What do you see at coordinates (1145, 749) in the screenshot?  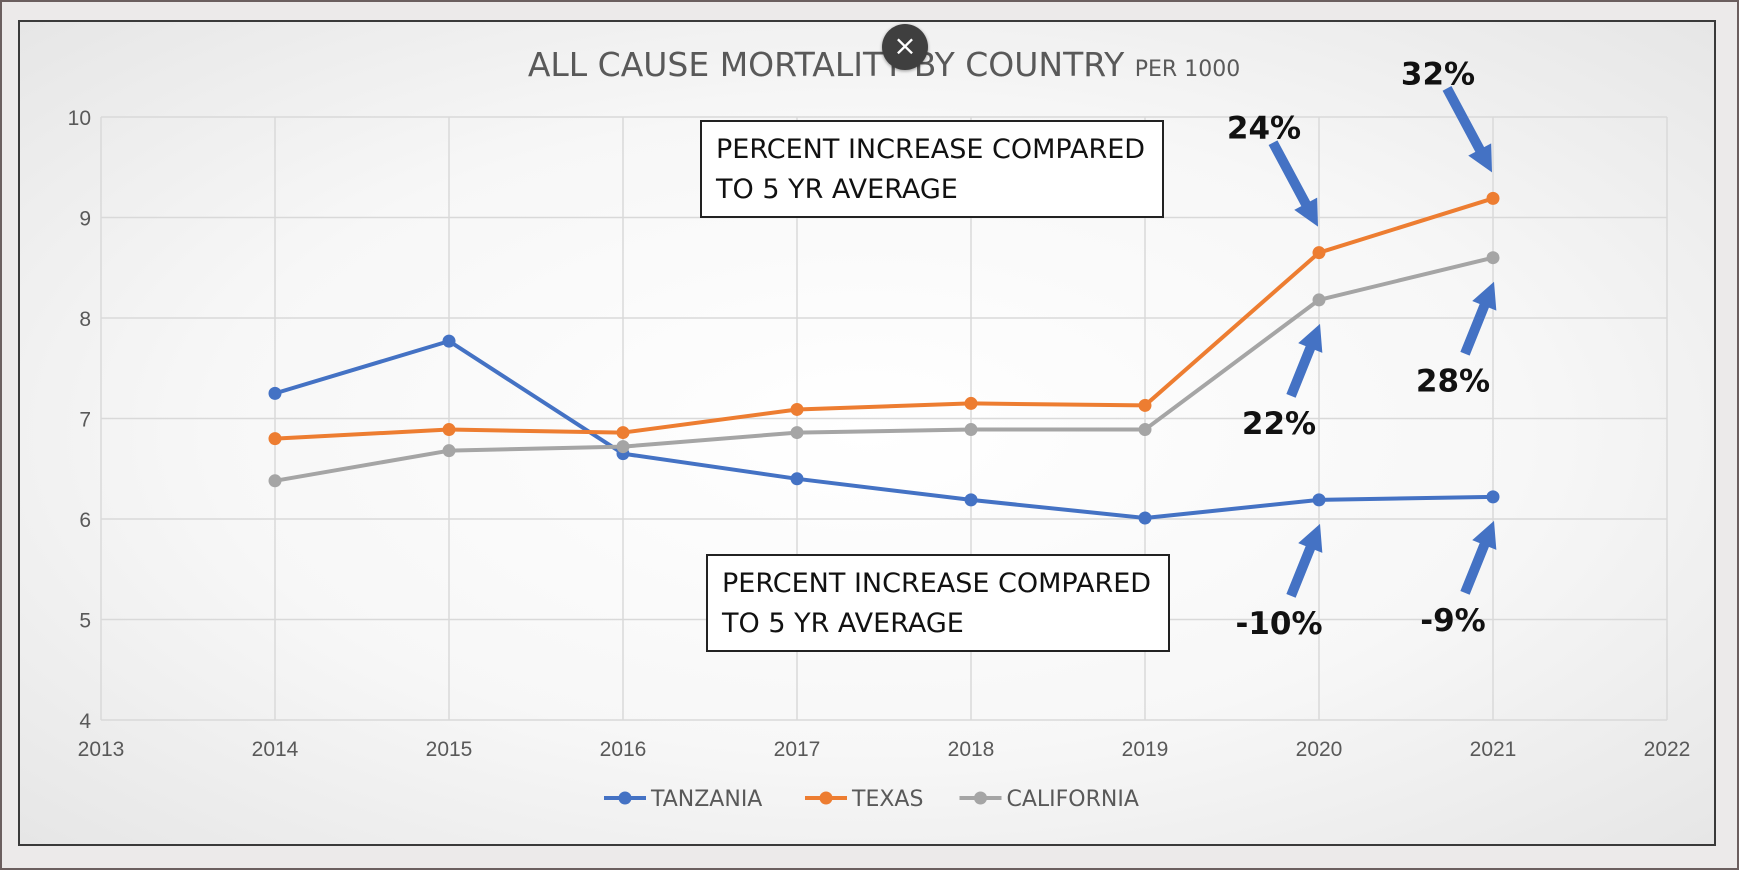 I see `x-tick-label: 2019` at bounding box center [1145, 749].